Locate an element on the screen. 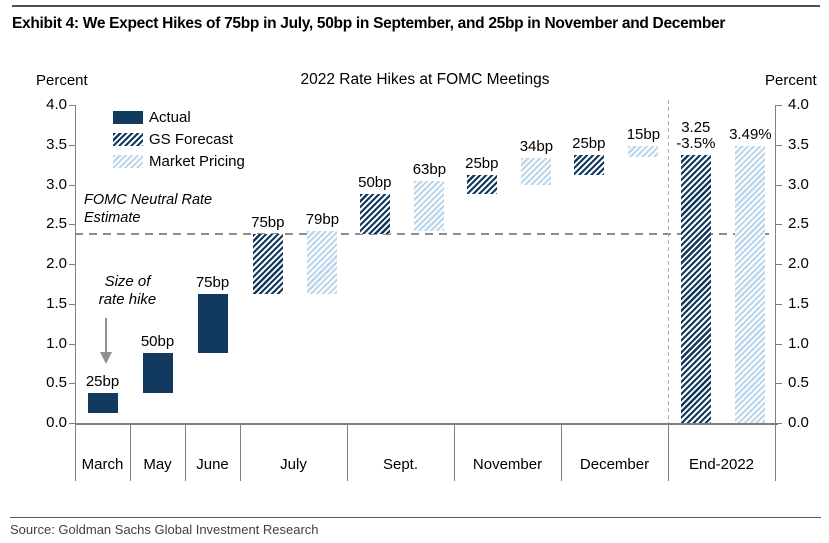  legend-item-actual: Actual is located at coordinates (152, 117).